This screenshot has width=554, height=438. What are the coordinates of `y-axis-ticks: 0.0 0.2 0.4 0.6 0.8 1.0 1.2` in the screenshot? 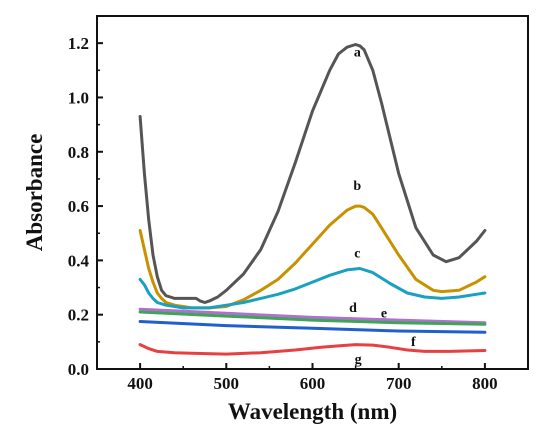 It's located at (85, 206).